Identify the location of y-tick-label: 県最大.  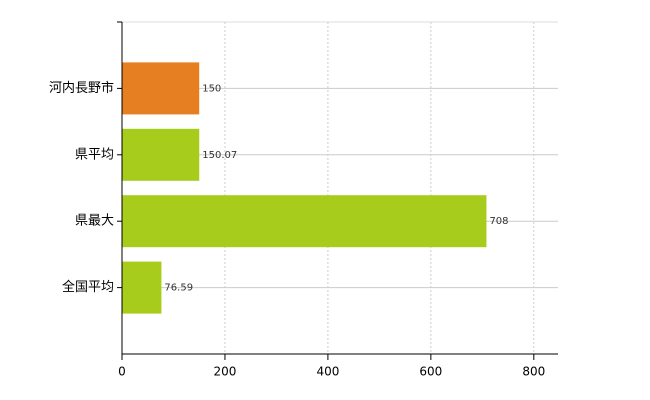
(94, 221).